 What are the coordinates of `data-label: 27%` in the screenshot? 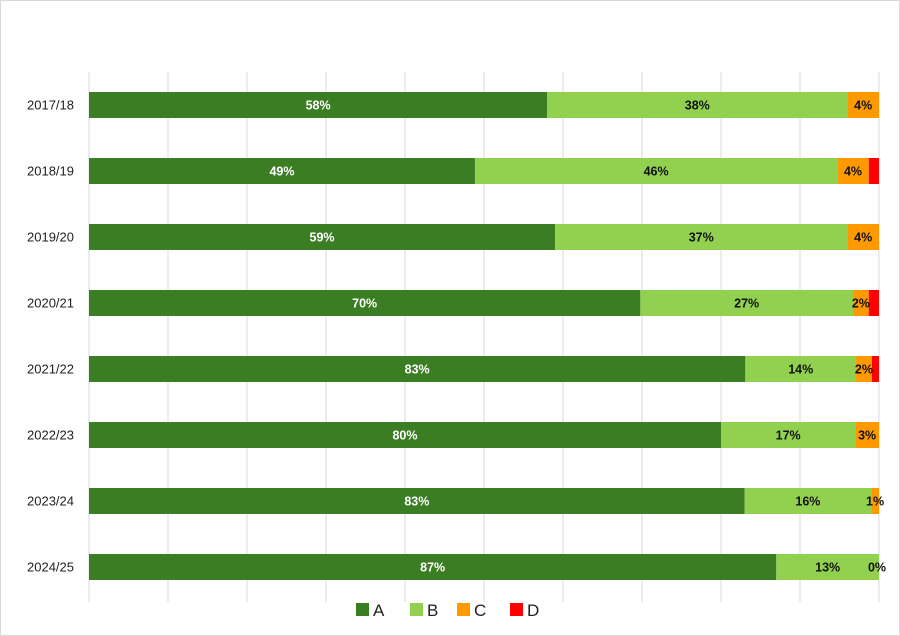 It's located at (746, 304).